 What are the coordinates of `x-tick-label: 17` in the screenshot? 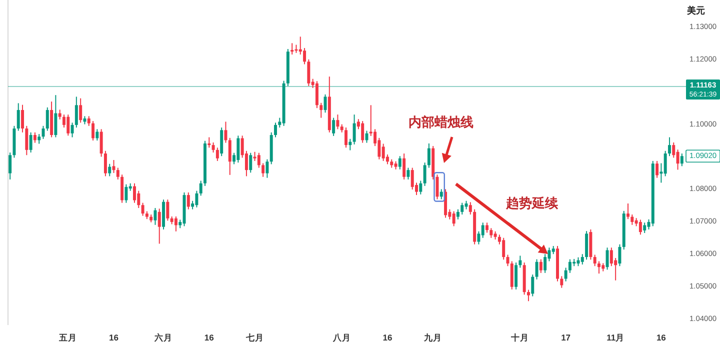 It's located at (566, 337).